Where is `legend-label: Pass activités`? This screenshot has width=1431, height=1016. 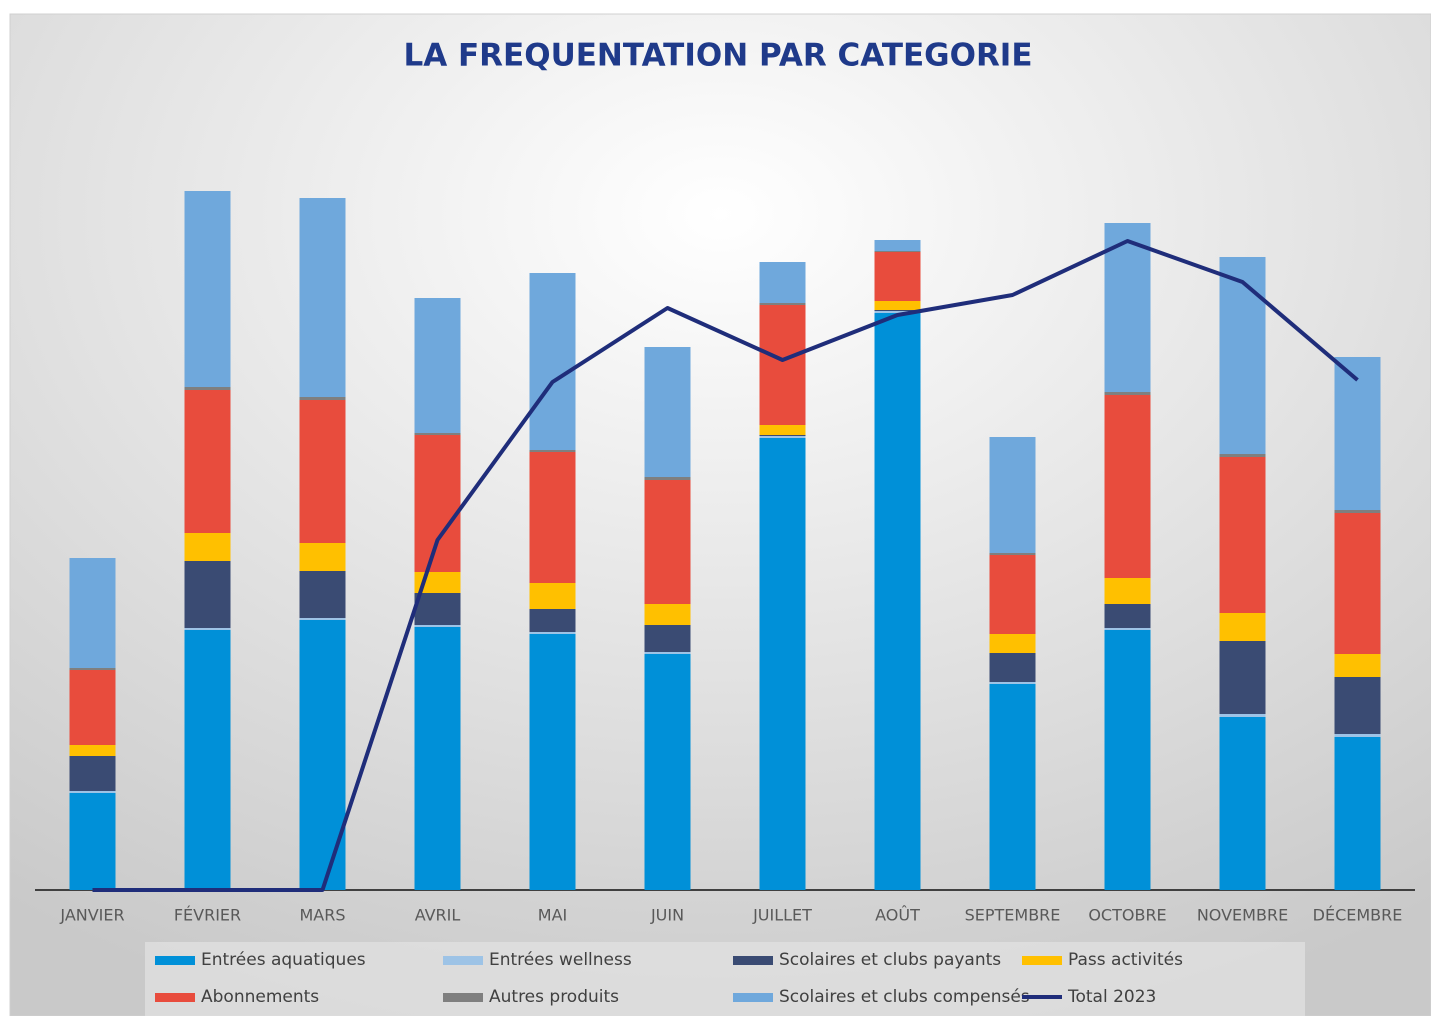 legend-label: Pass activités is located at coordinates (1125, 960).